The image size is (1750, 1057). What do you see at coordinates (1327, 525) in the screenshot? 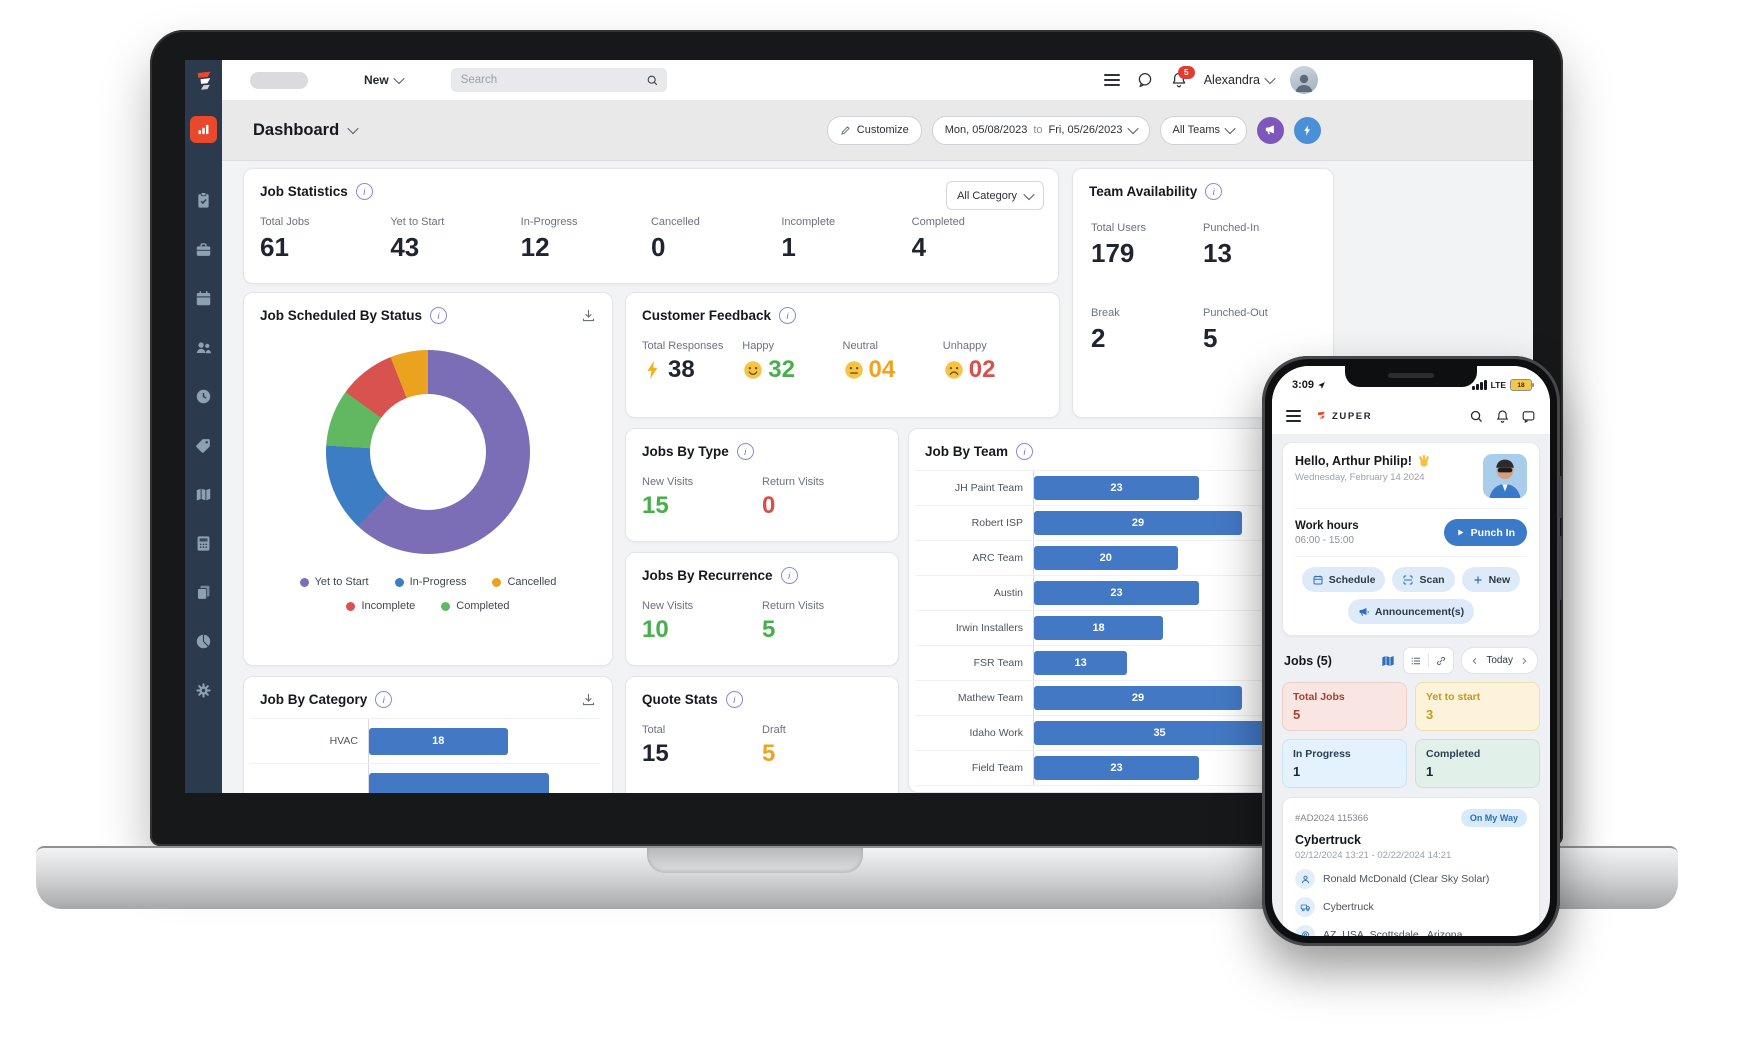
I see `work-hours-label: Work hours` at bounding box center [1327, 525].